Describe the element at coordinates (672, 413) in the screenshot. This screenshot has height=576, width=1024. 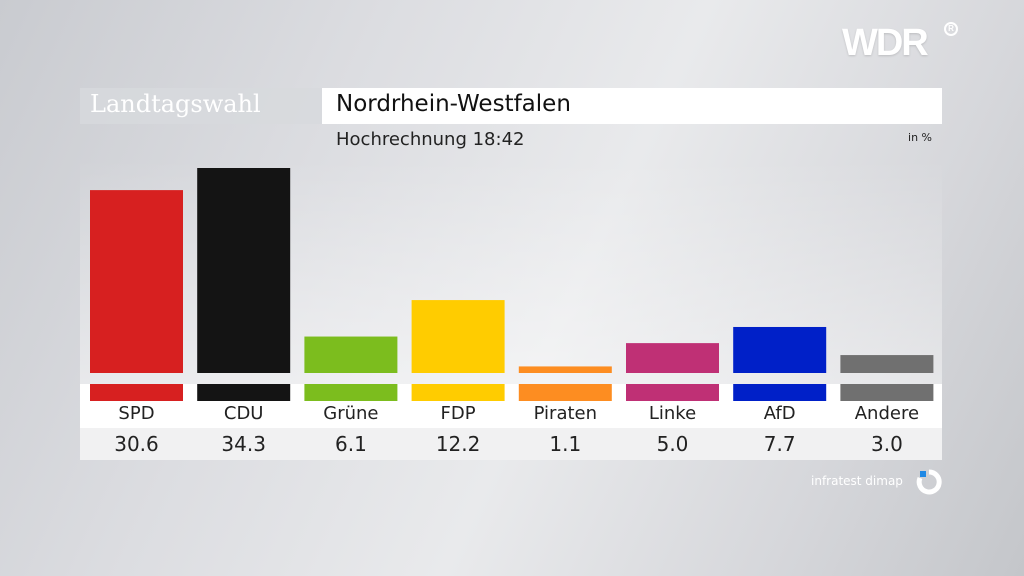
I see `party-label-linke: Linke` at that location.